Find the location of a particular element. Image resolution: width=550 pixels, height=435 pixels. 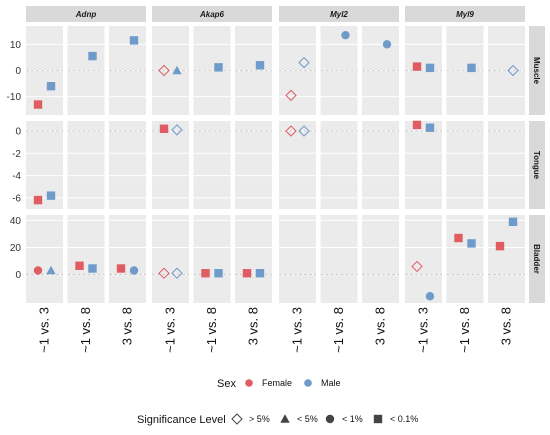

legend-significance-label: < 0.1% is located at coordinates (404, 419).